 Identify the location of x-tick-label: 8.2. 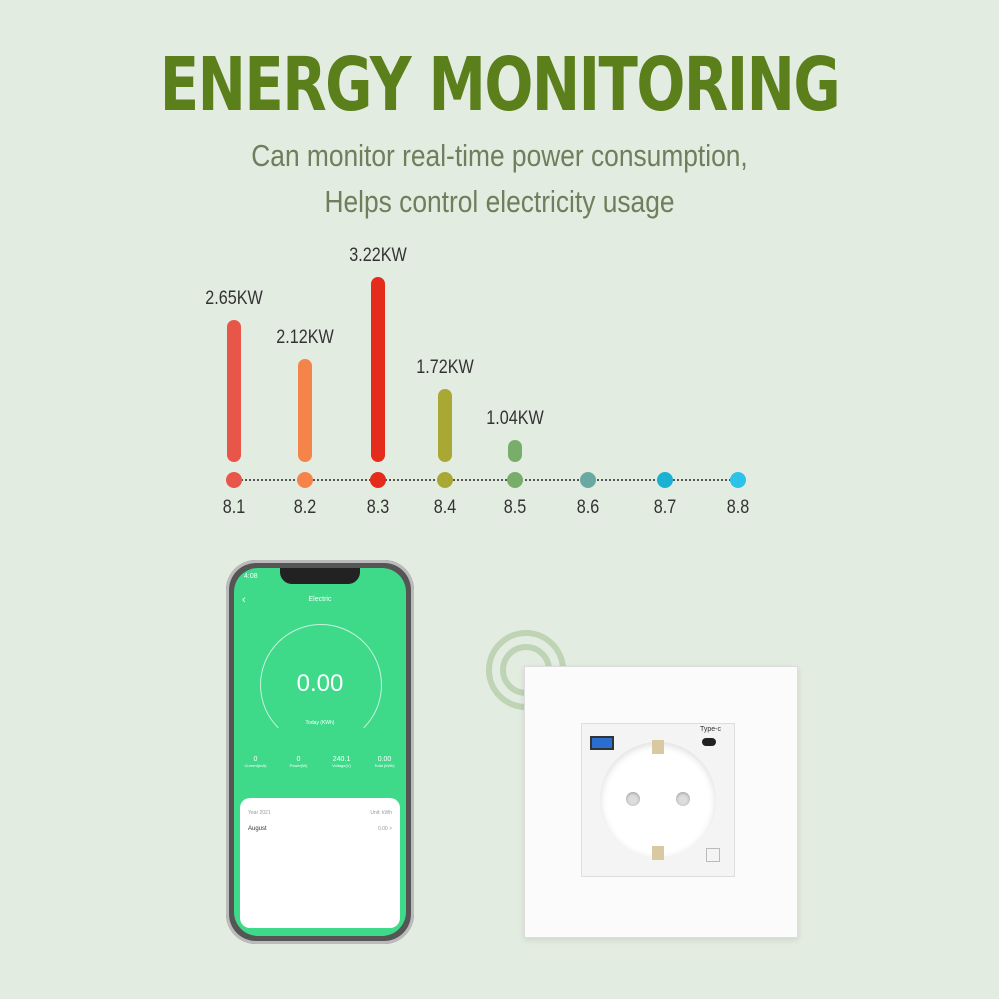
(305, 507).